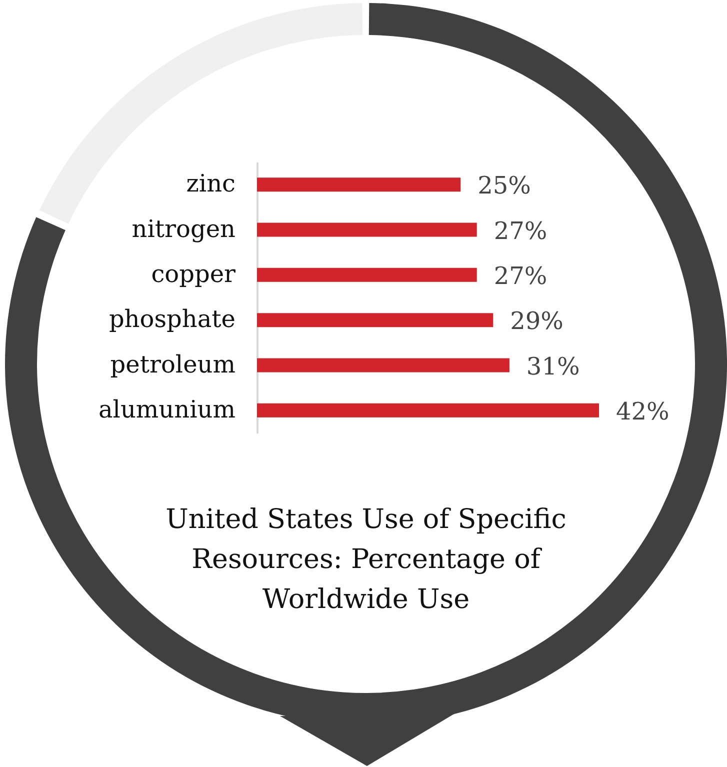 The image size is (727, 767). What do you see at coordinates (504, 186) in the screenshot?
I see `data-label: 25%` at bounding box center [504, 186].